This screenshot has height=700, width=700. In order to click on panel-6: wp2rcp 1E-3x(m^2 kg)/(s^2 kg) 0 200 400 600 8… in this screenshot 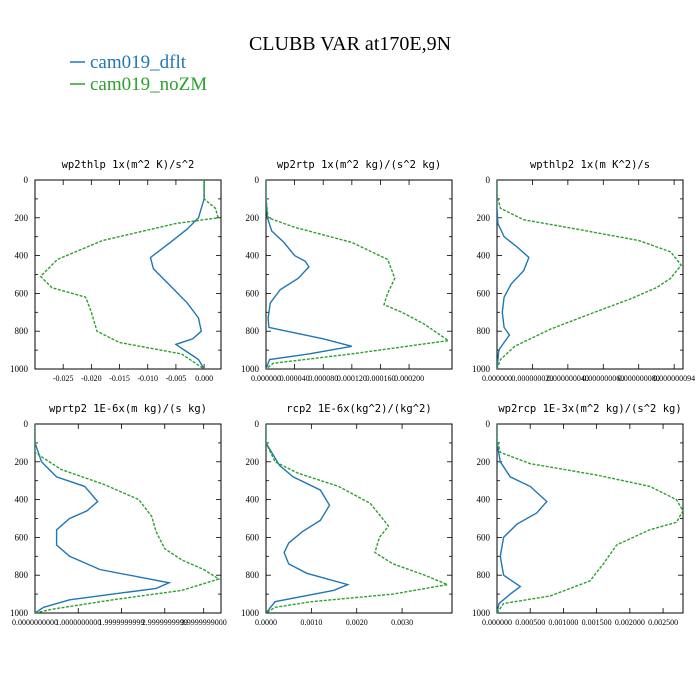, I will do `click(578, 515)`.